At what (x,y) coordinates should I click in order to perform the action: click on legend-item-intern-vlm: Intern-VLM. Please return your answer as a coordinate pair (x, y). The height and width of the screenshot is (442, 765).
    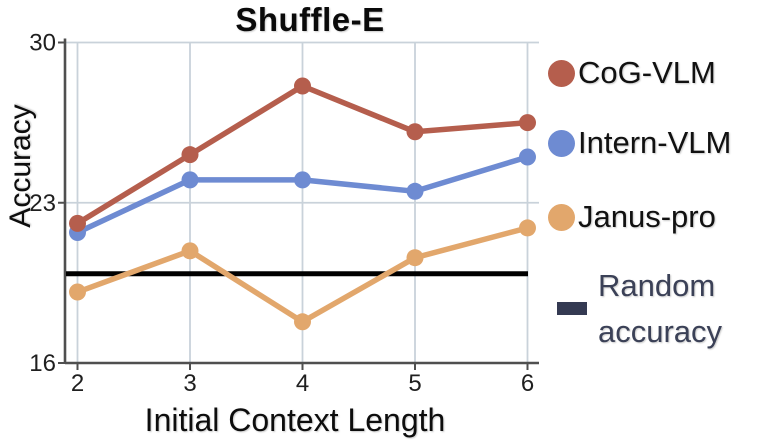
    Looking at the image, I should click on (640, 142).